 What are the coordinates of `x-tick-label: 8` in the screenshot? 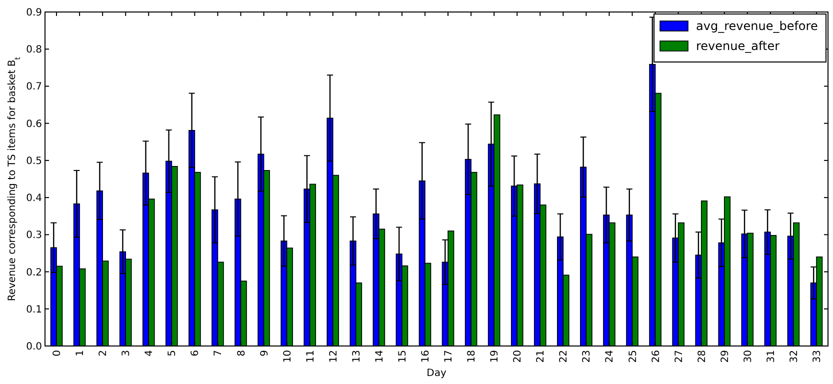 It's located at (242, 353).